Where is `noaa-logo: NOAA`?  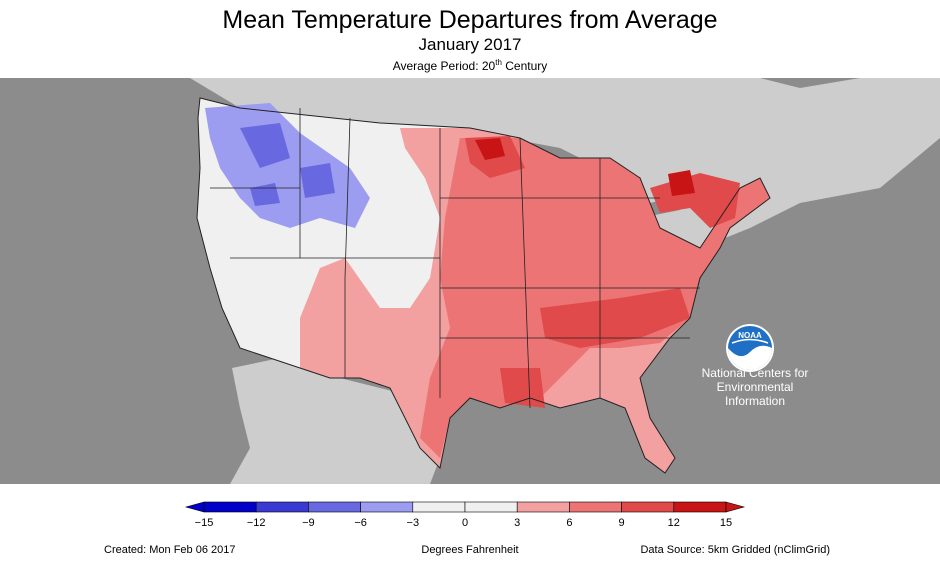
noaa-logo: NOAA is located at coordinates (750, 348).